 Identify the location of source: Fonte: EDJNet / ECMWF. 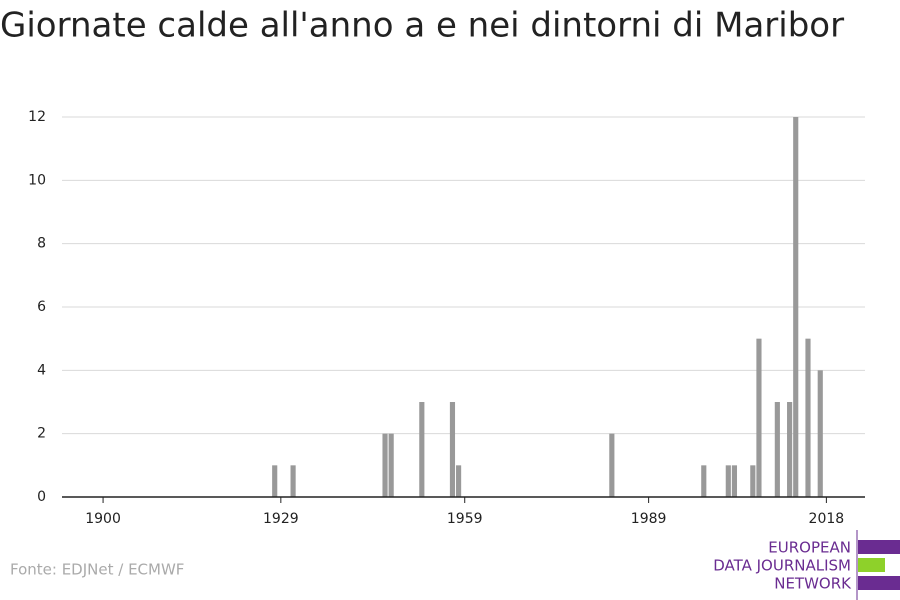
(97, 570).